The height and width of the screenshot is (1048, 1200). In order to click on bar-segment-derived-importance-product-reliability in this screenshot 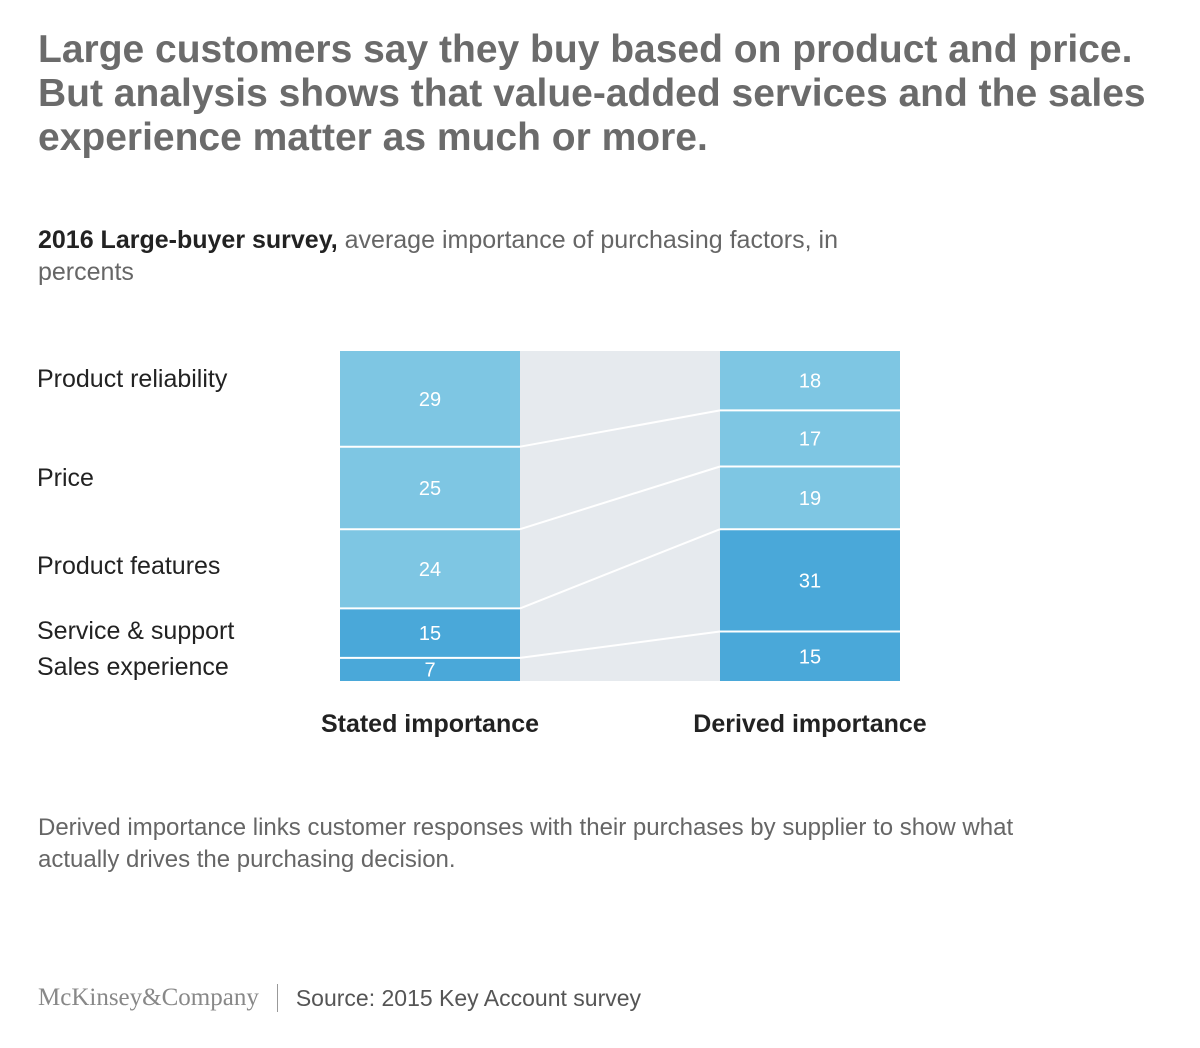, I will do `click(810, 381)`.